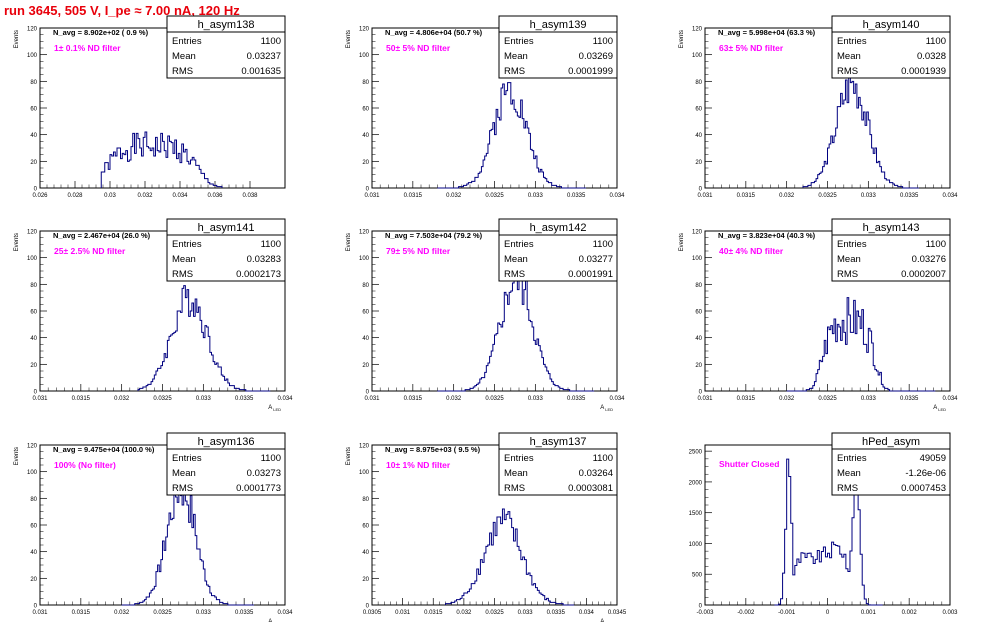  What do you see at coordinates (434, 235) in the screenshot?
I see `n-avg-label: N_avg = 7.503e+04 (79.2 %)` at bounding box center [434, 235].